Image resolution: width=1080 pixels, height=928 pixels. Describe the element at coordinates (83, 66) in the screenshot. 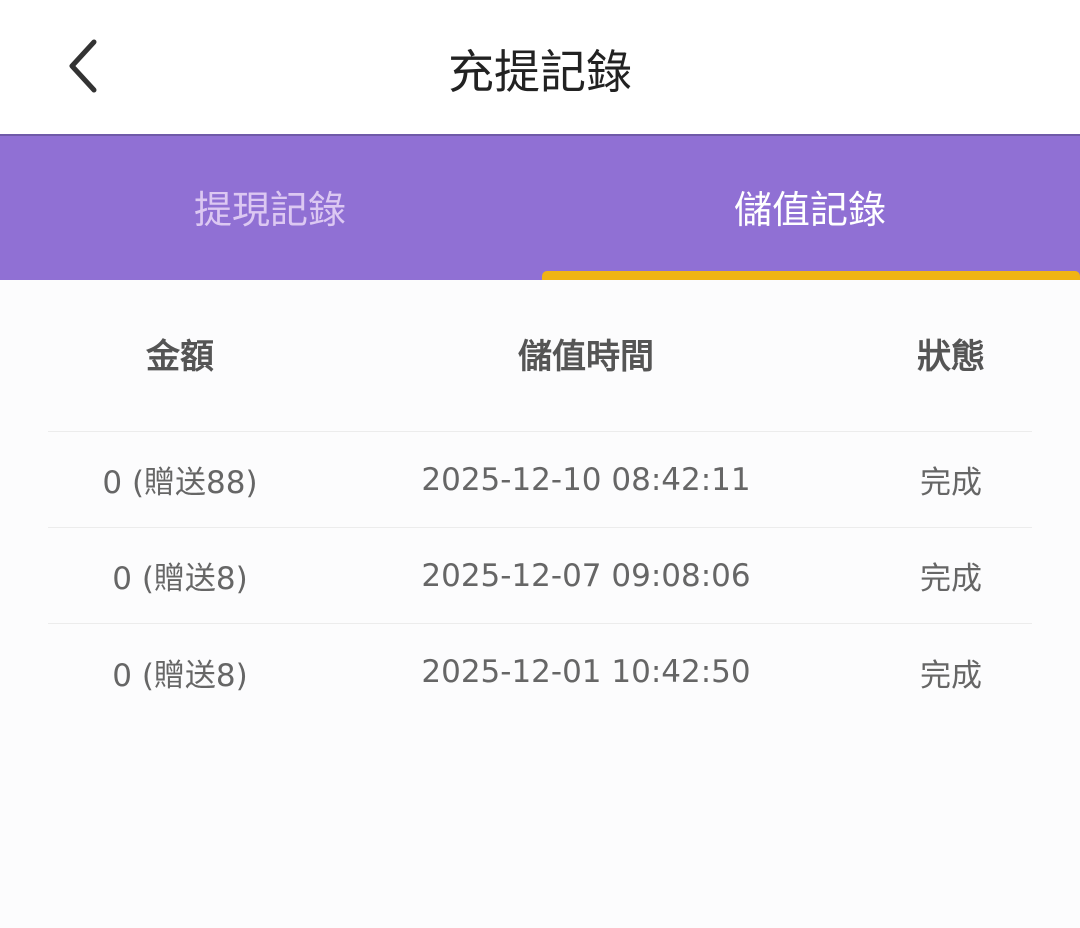

I see `chevron-left-icon` at that location.